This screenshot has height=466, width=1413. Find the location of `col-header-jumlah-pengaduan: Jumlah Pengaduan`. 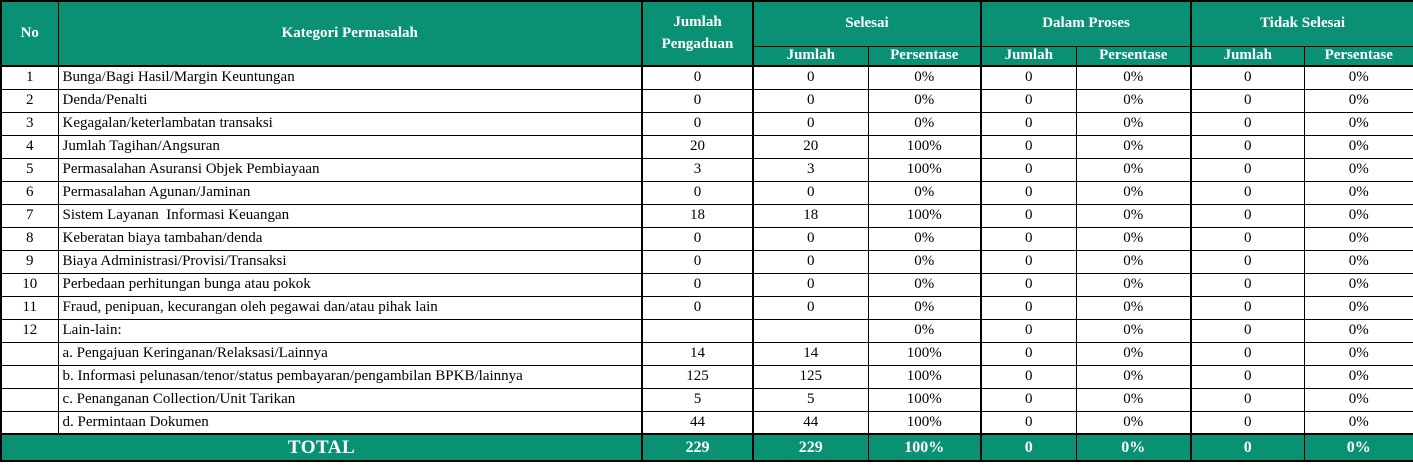

col-header-jumlah-pengaduan: Jumlah Pengaduan is located at coordinates (697, 33).